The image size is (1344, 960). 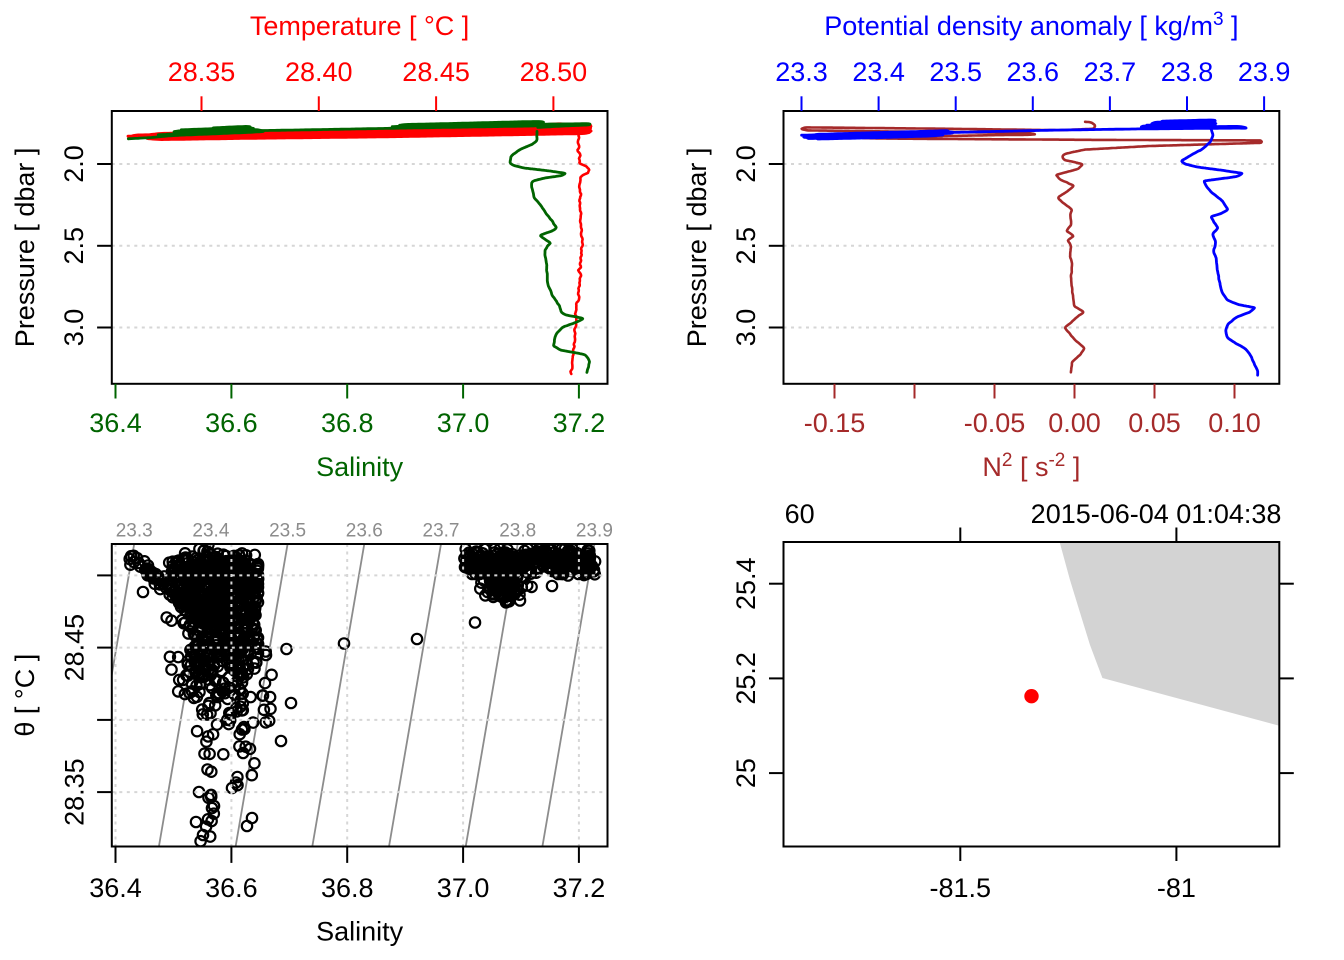 What do you see at coordinates (835, 423) in the screenshot?
I see `svg-text: -0.15` at bounding box center [835, 423].